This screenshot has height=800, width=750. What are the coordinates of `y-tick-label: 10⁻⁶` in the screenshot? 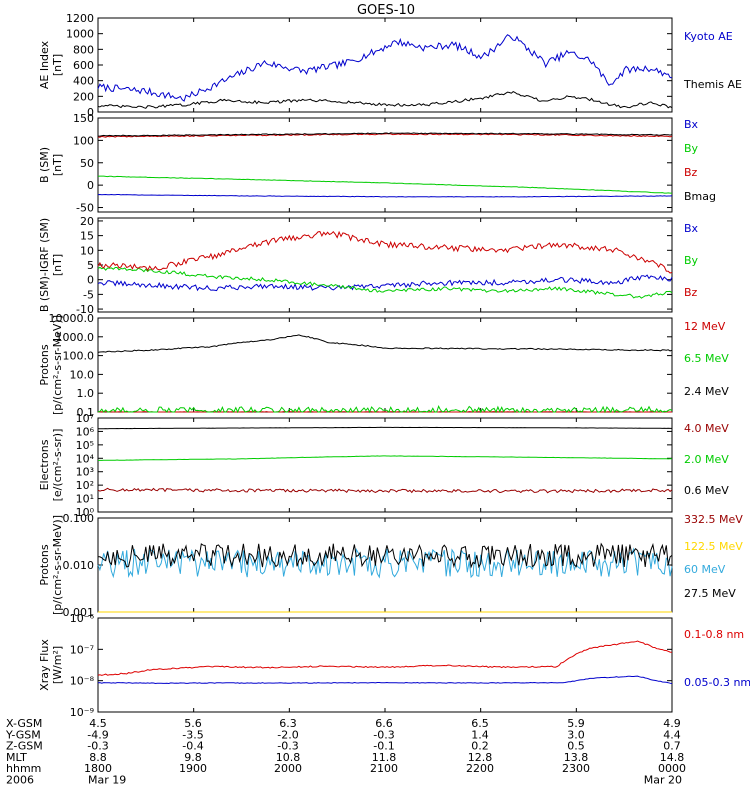 It's located at (82, 618).